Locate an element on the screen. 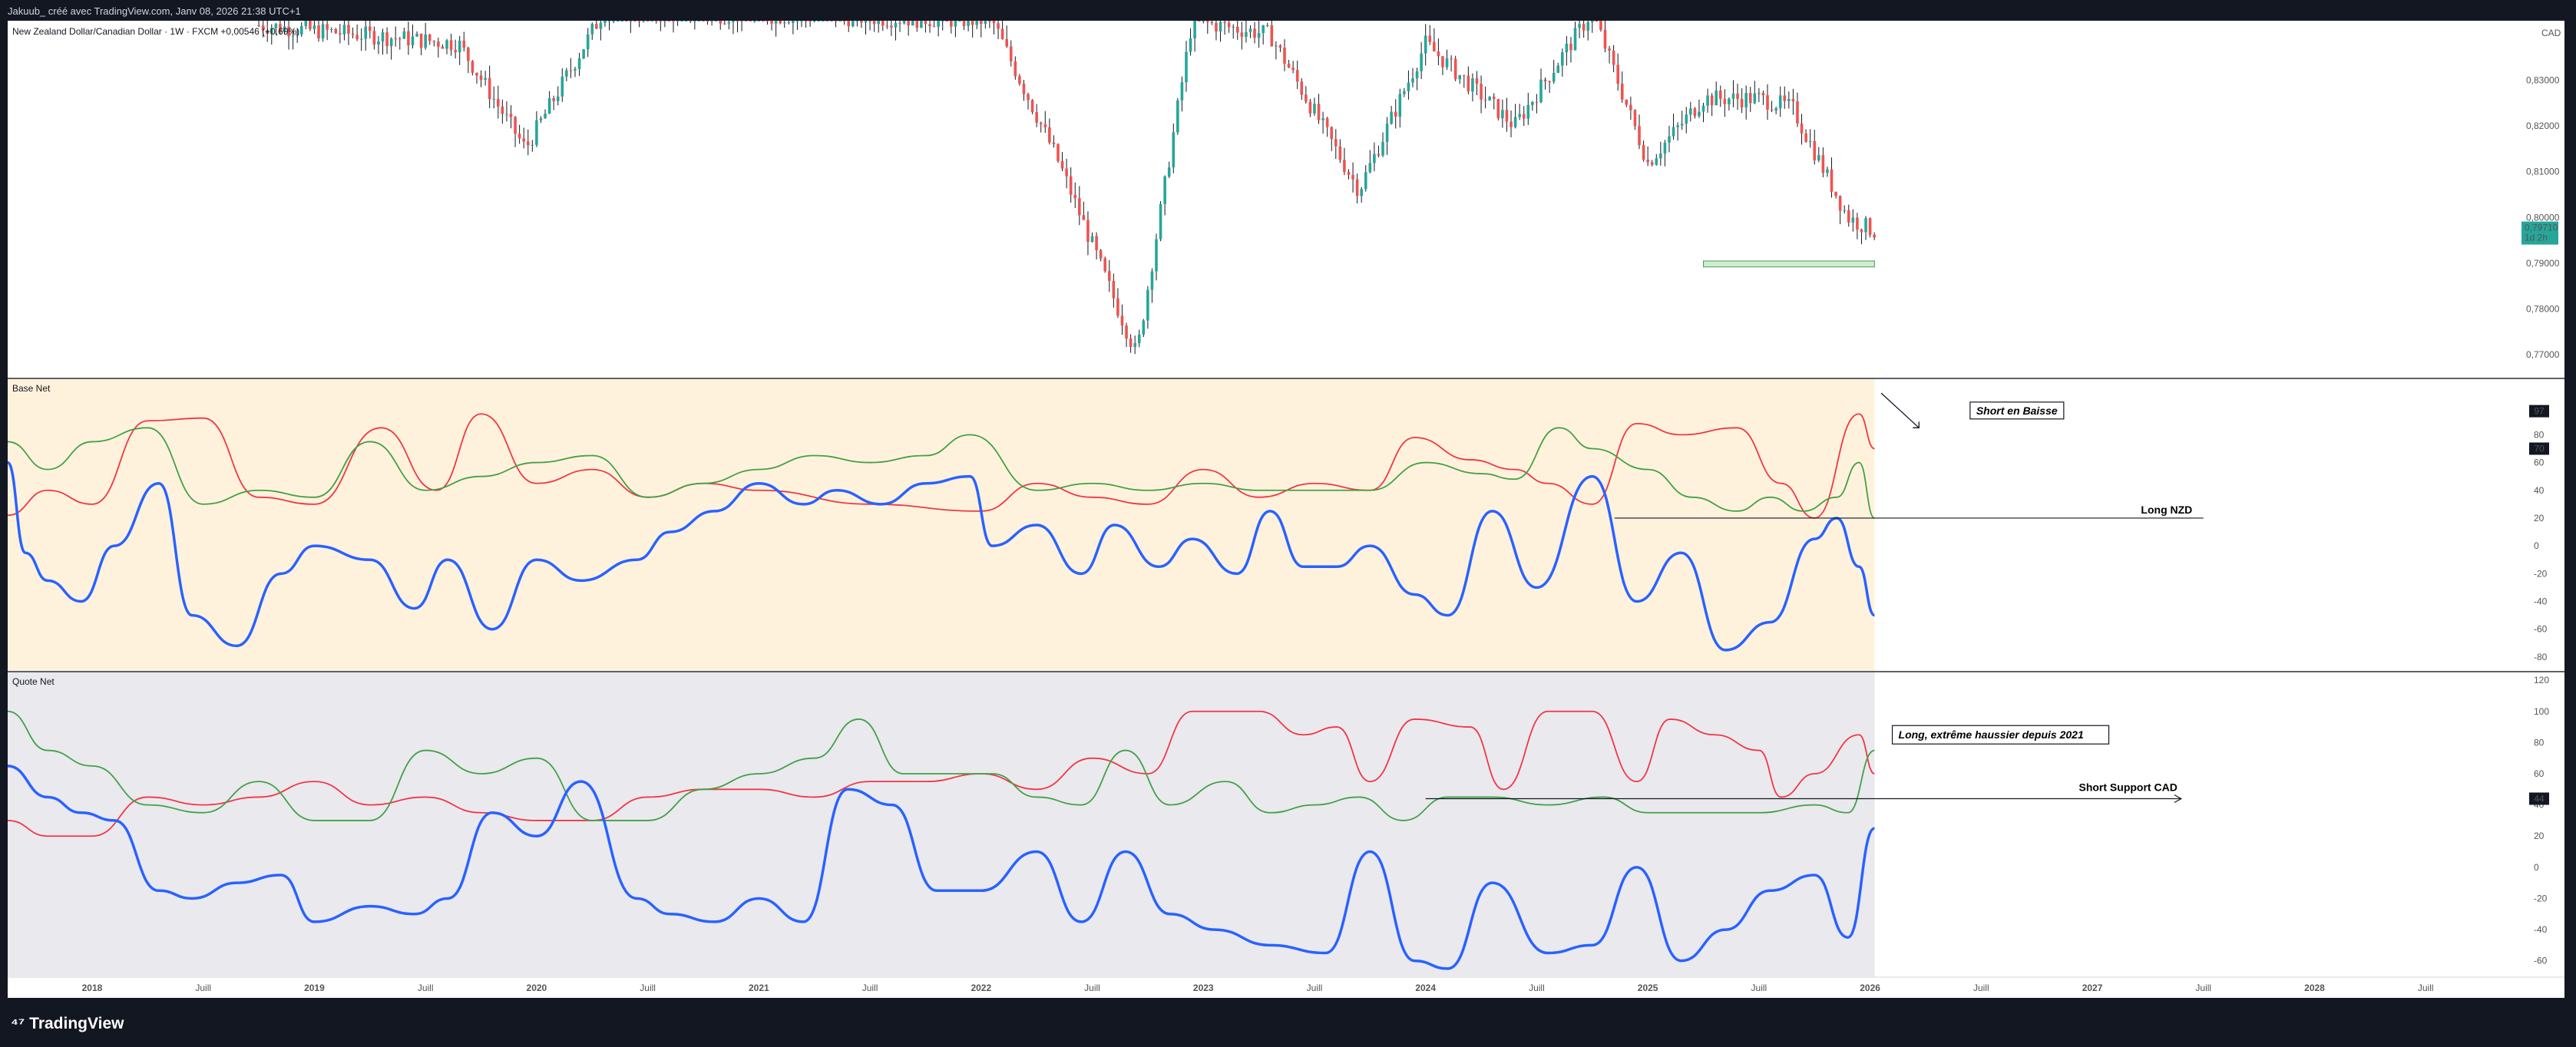  price-tick-label: 0,78000 is located at coordinates (2543, 309).